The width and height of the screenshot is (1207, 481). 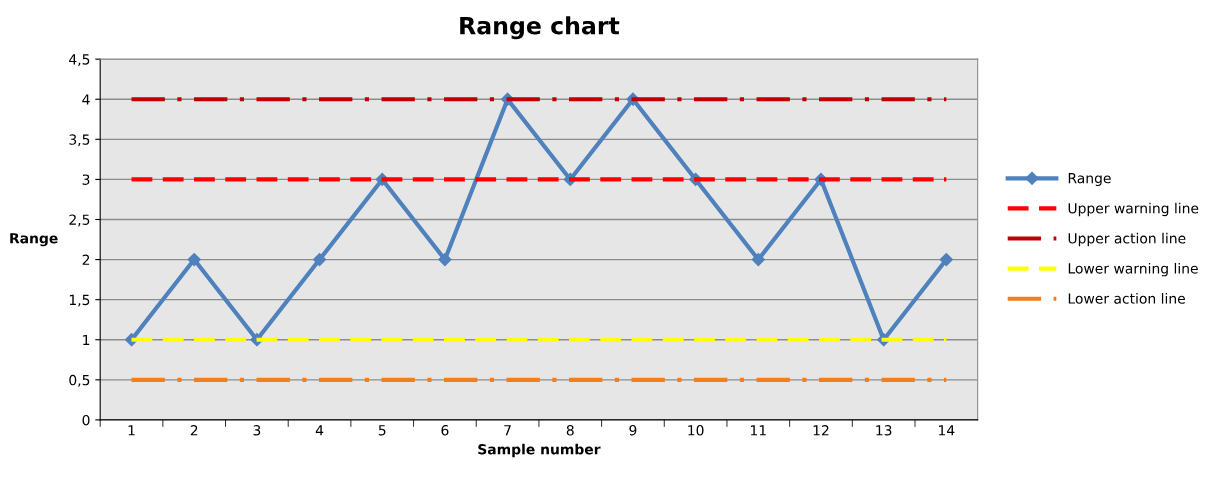 I want to click on x-tick-label: 10, so click(x=696, y=430).